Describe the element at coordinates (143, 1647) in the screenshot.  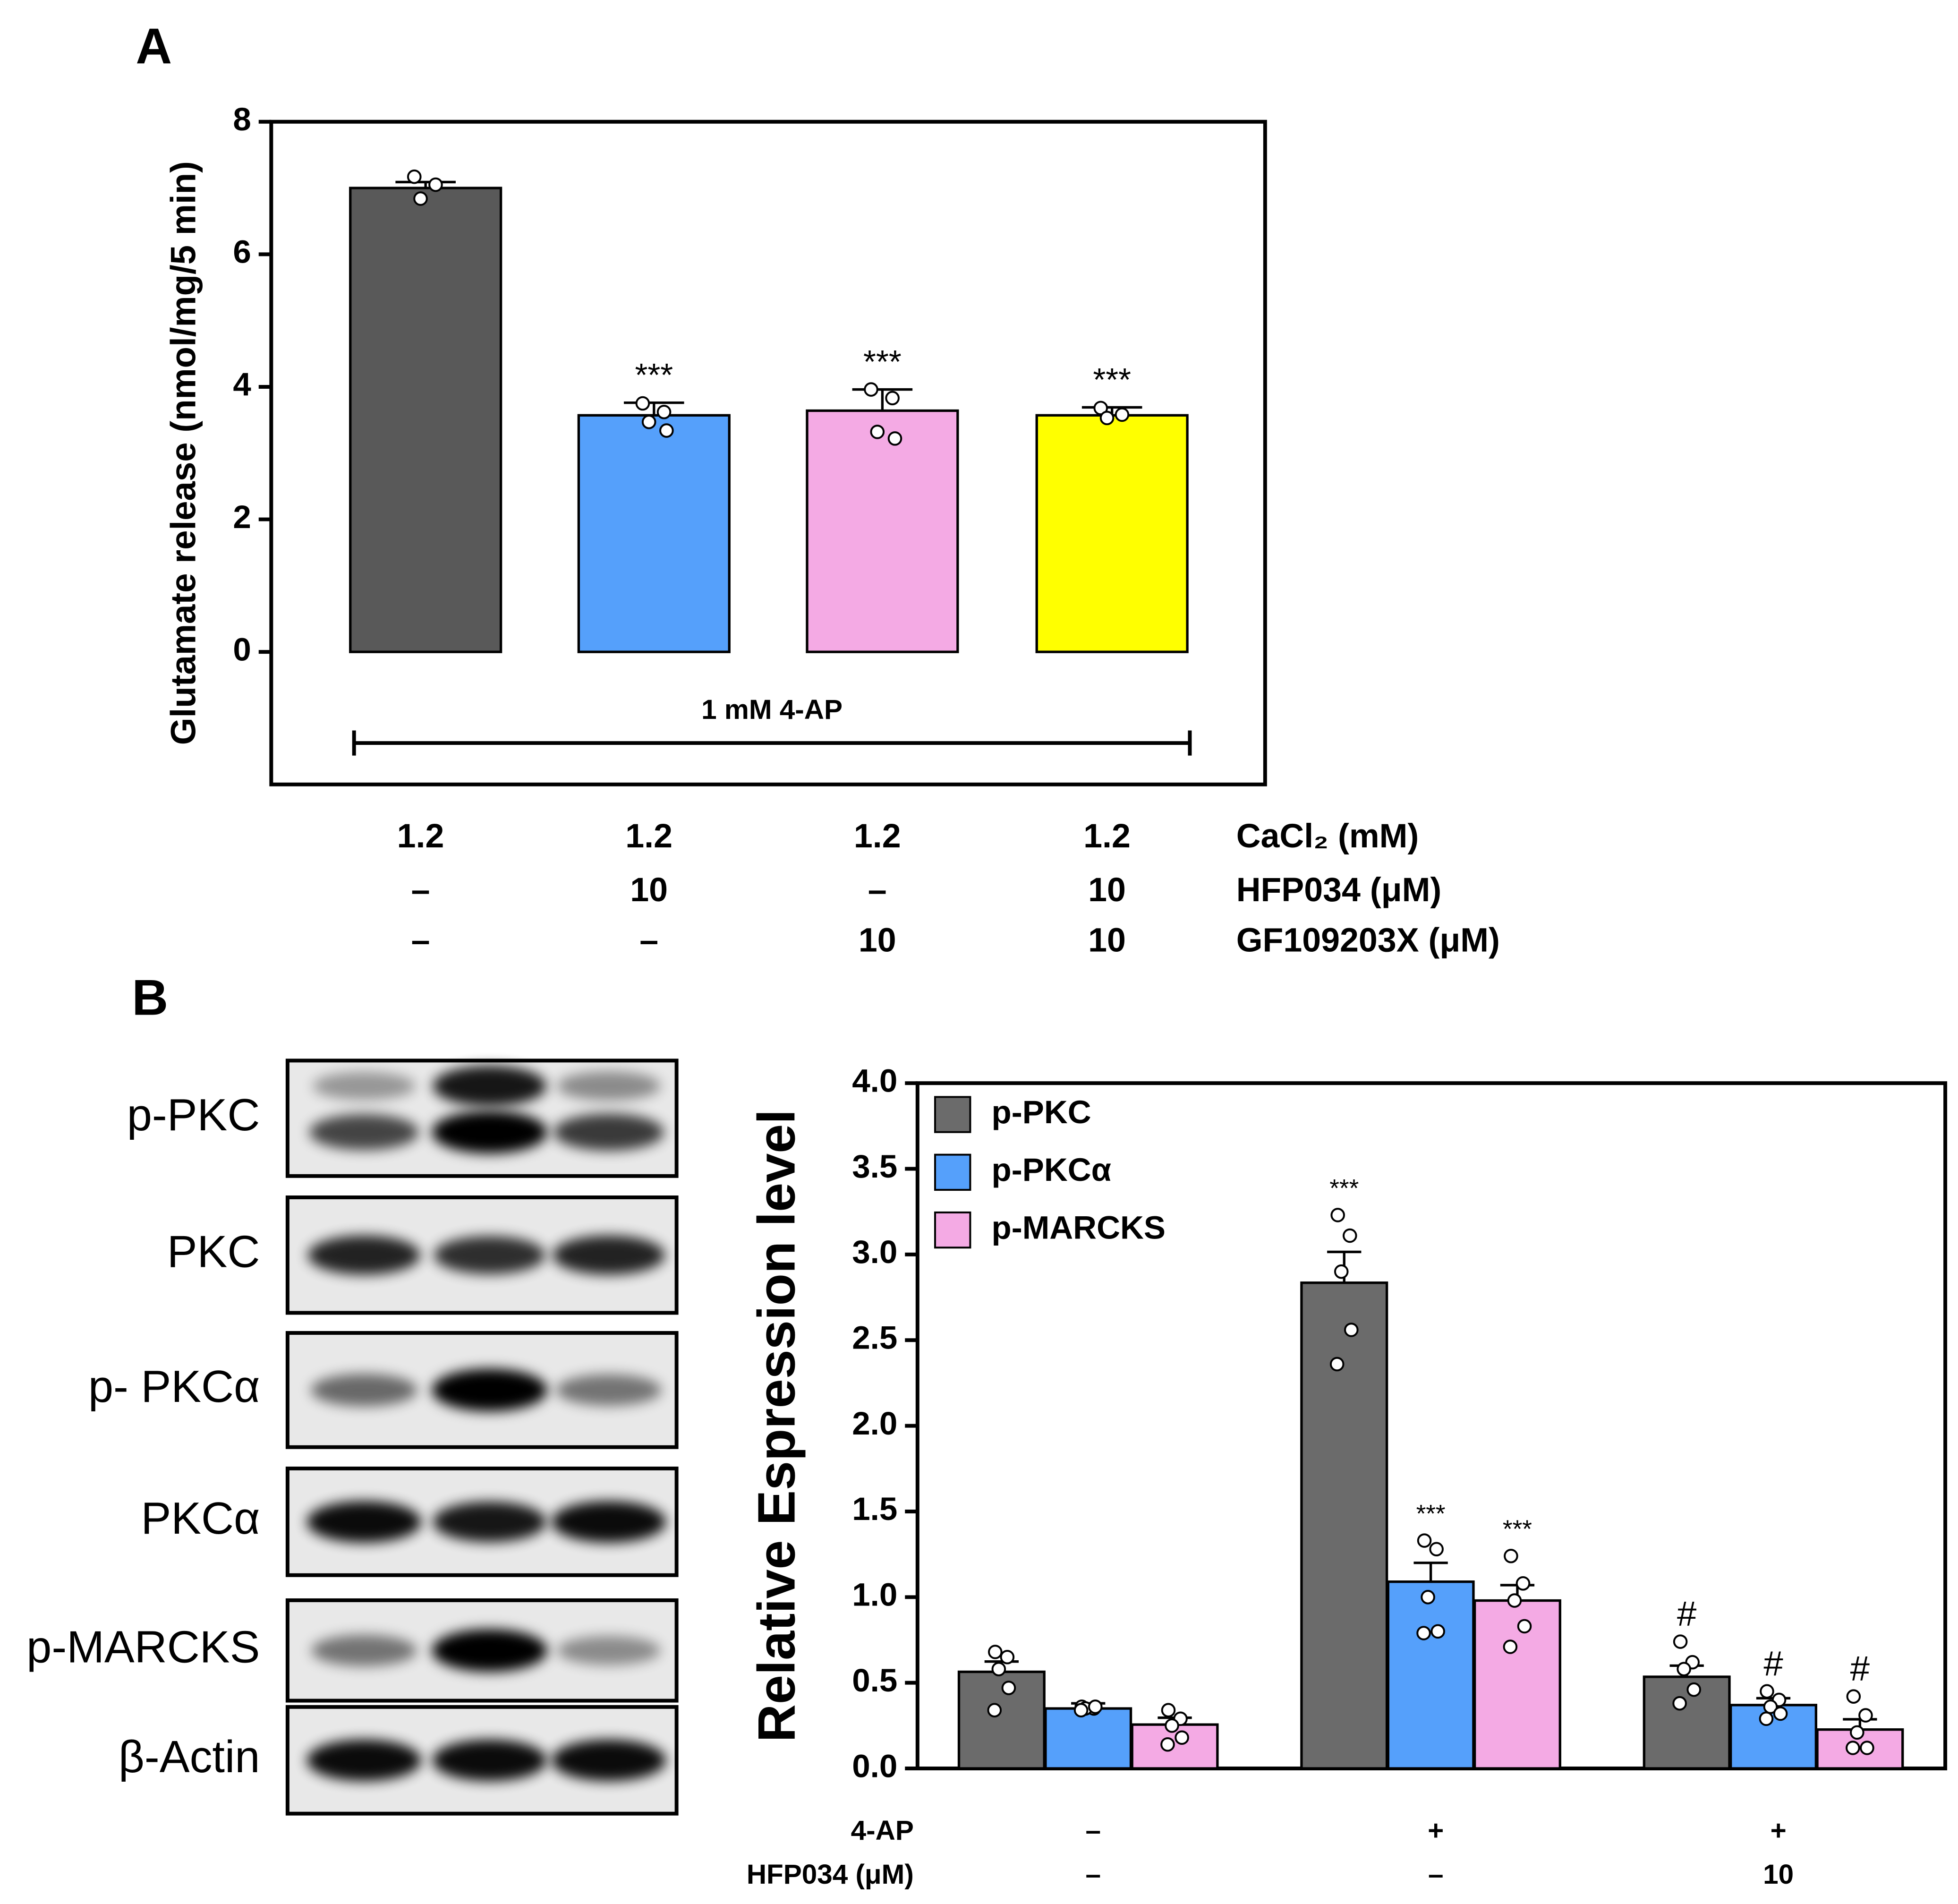
I see `blot-label: p-MARCKS` at that location.